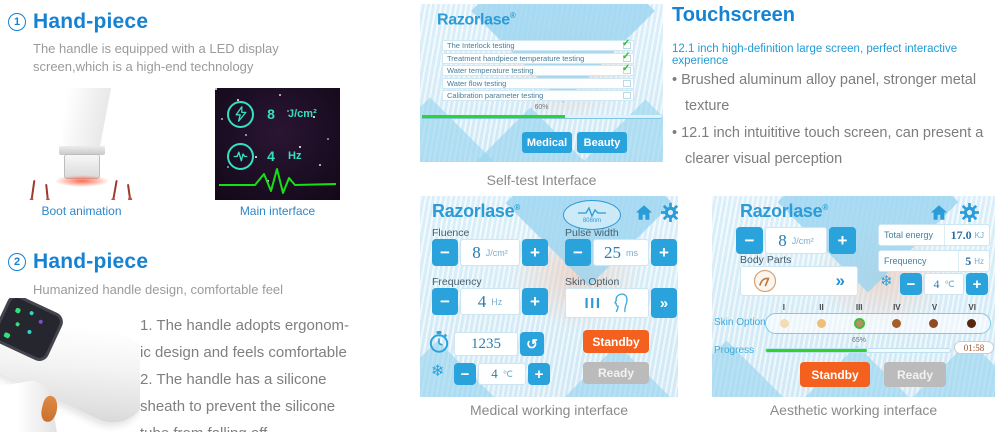 The height and width of the screenshot is (432, 1000). Describe the element at coordinates (271, 114) in the screenshot. I see `fluence-value: 8` at that location.